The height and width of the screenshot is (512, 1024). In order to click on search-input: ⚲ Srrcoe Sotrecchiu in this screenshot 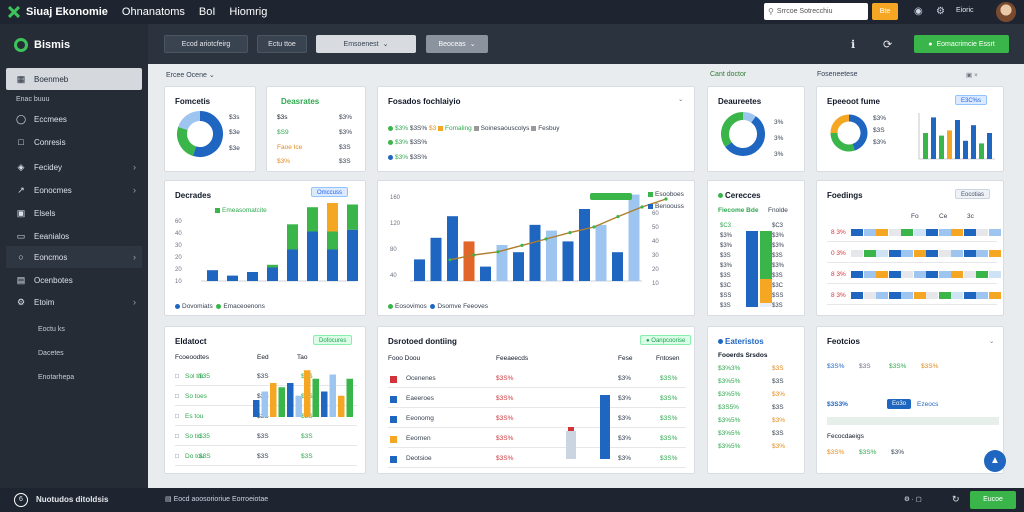, I will do `click(816, 11)`.